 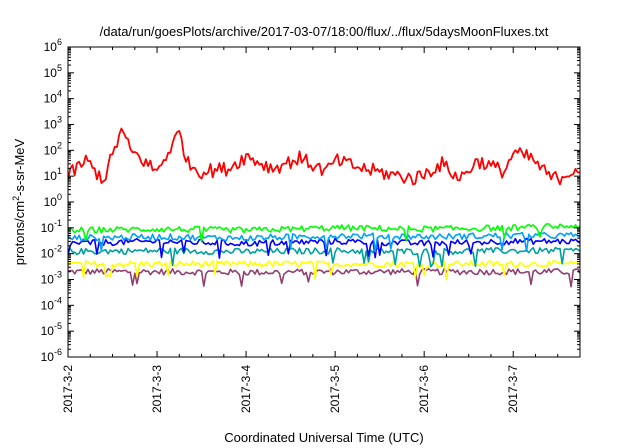 I want to click on y-tick-label: 10⁵, so click(x=53, y=71).